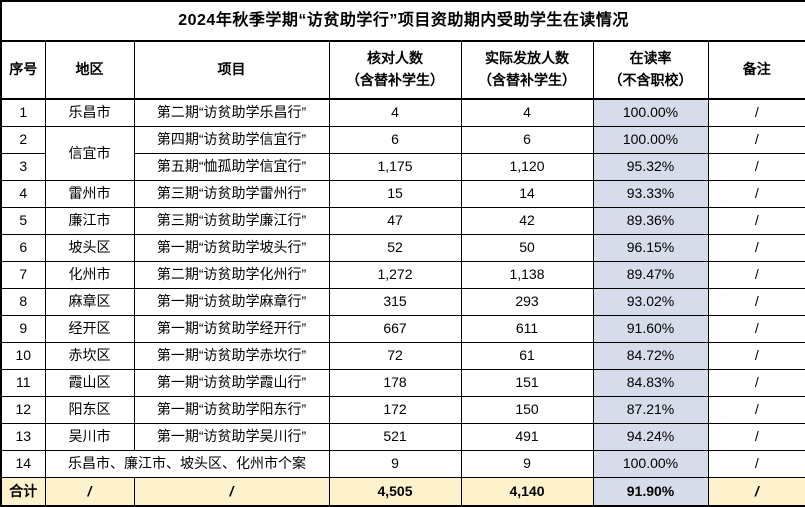  What do you see at coordinates (231, 302) in the screenshot?
I see `cell-project: 第一期“访贫助学麻章行”` at bounding box center [231, 302].